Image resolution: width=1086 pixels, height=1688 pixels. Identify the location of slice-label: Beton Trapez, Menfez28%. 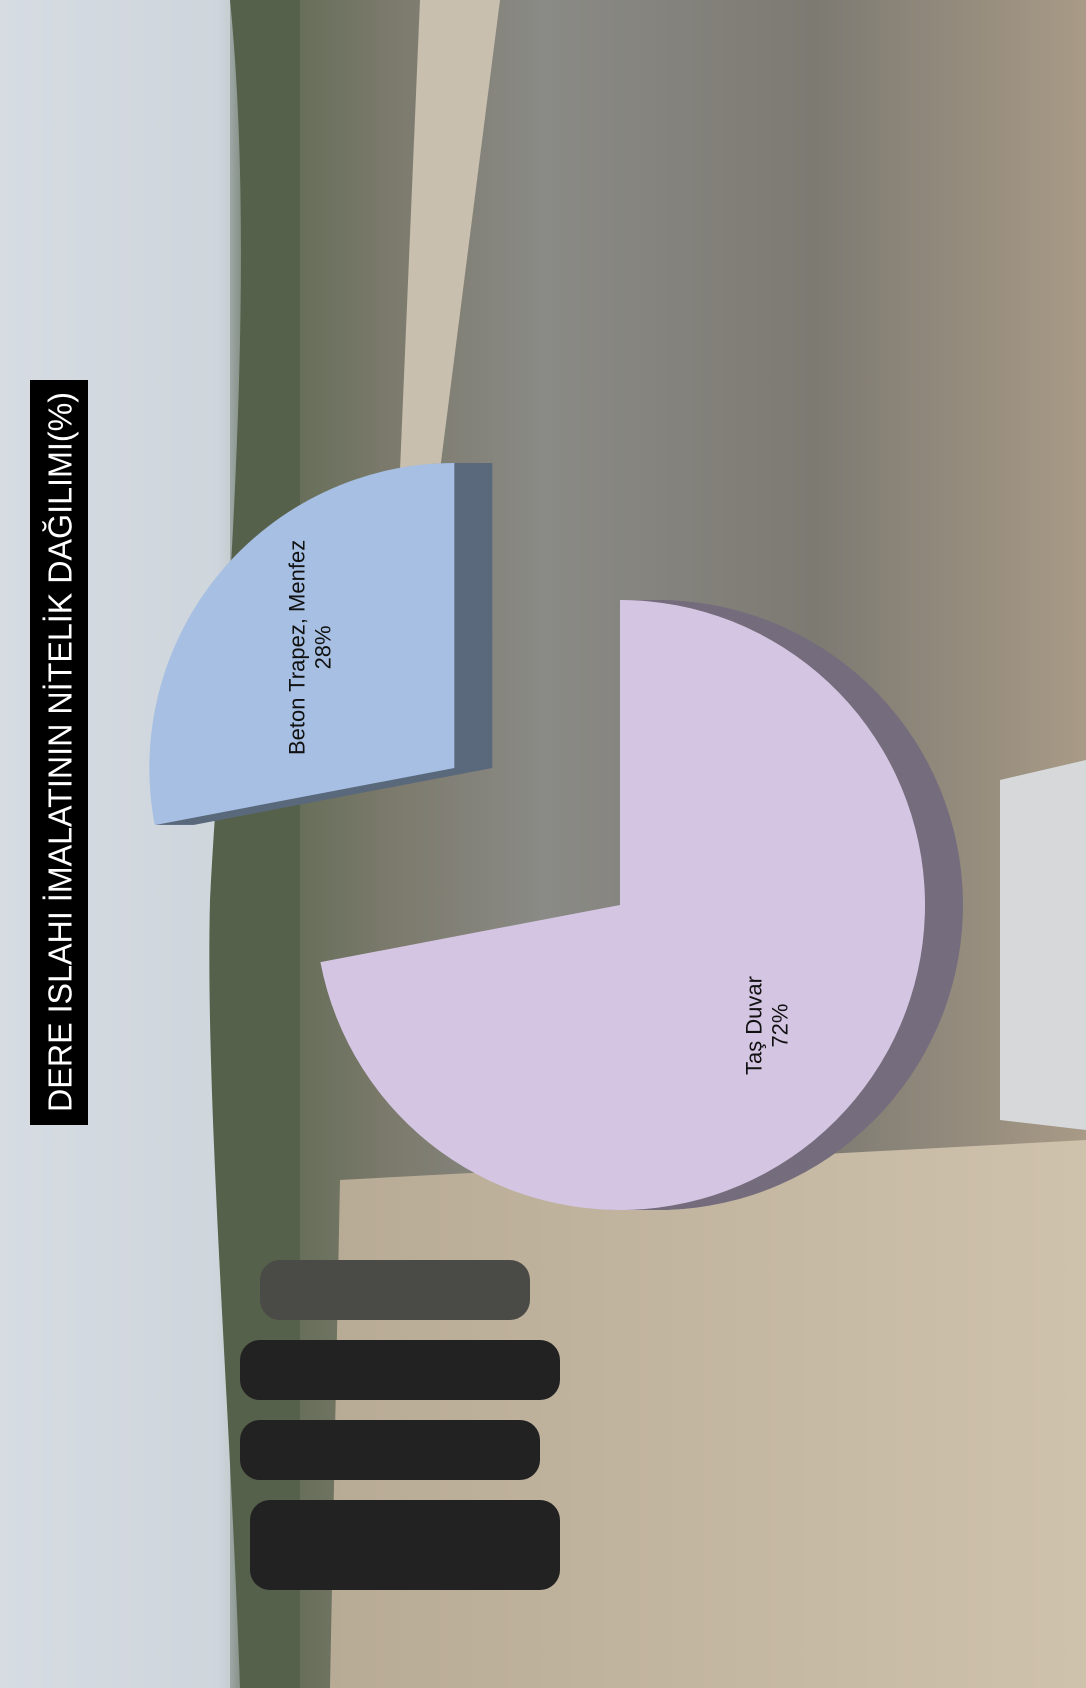
(310, 647).